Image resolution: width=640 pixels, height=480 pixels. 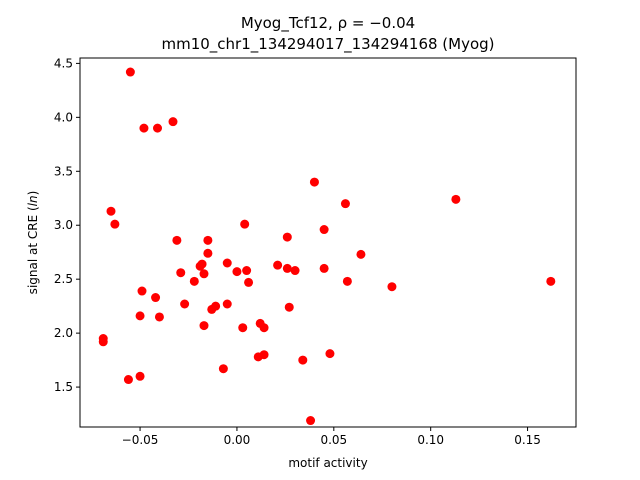 What do you see at coordinates (63, 117) in the screenshot?
I see `y-tick-label: 4.0` at bounding box center [63, 117].